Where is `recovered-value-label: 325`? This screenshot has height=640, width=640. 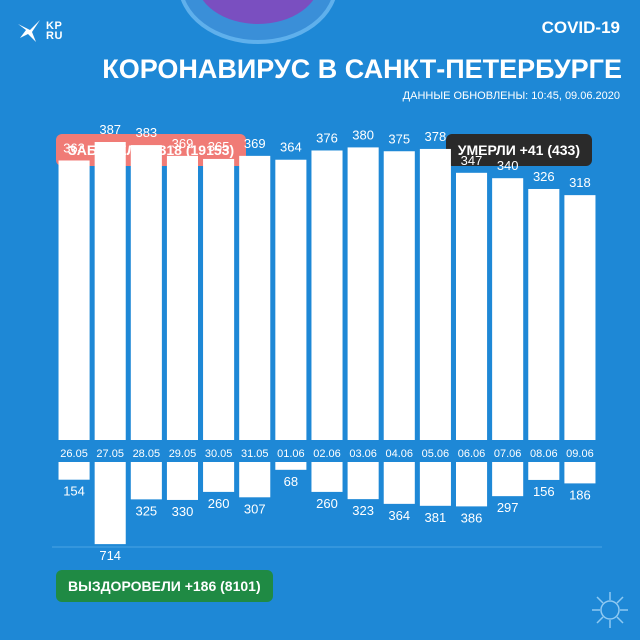 recovered-value-label: 325 is located at coordinates (146, 510).